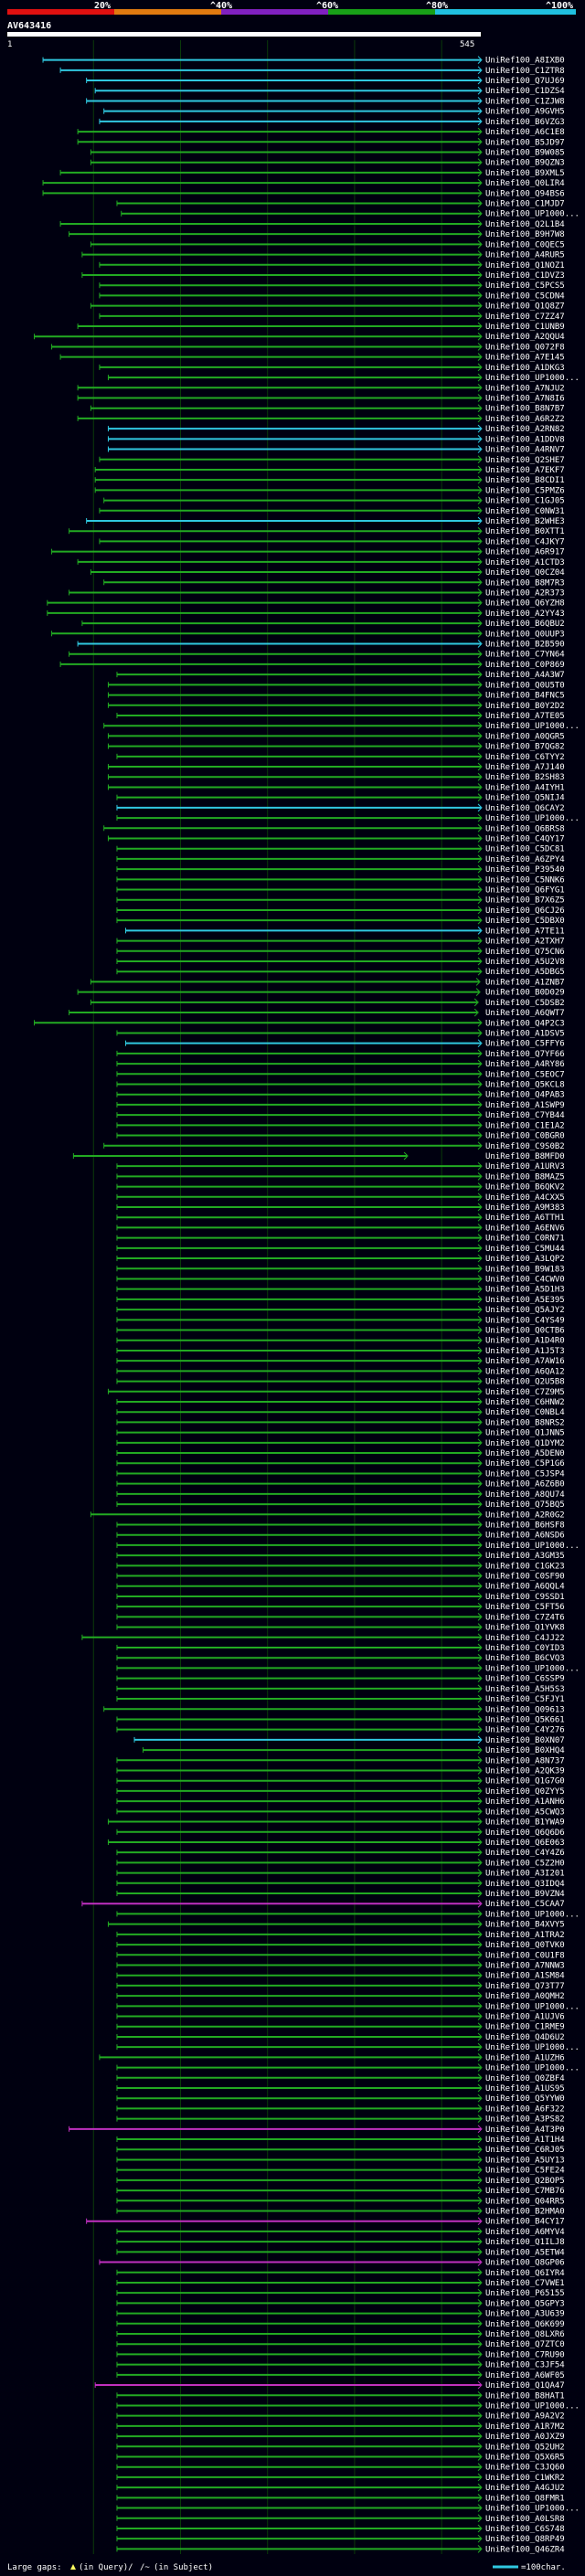  I want to click on hit-label: UniRef100_C5FE24, so click(525, 2171).